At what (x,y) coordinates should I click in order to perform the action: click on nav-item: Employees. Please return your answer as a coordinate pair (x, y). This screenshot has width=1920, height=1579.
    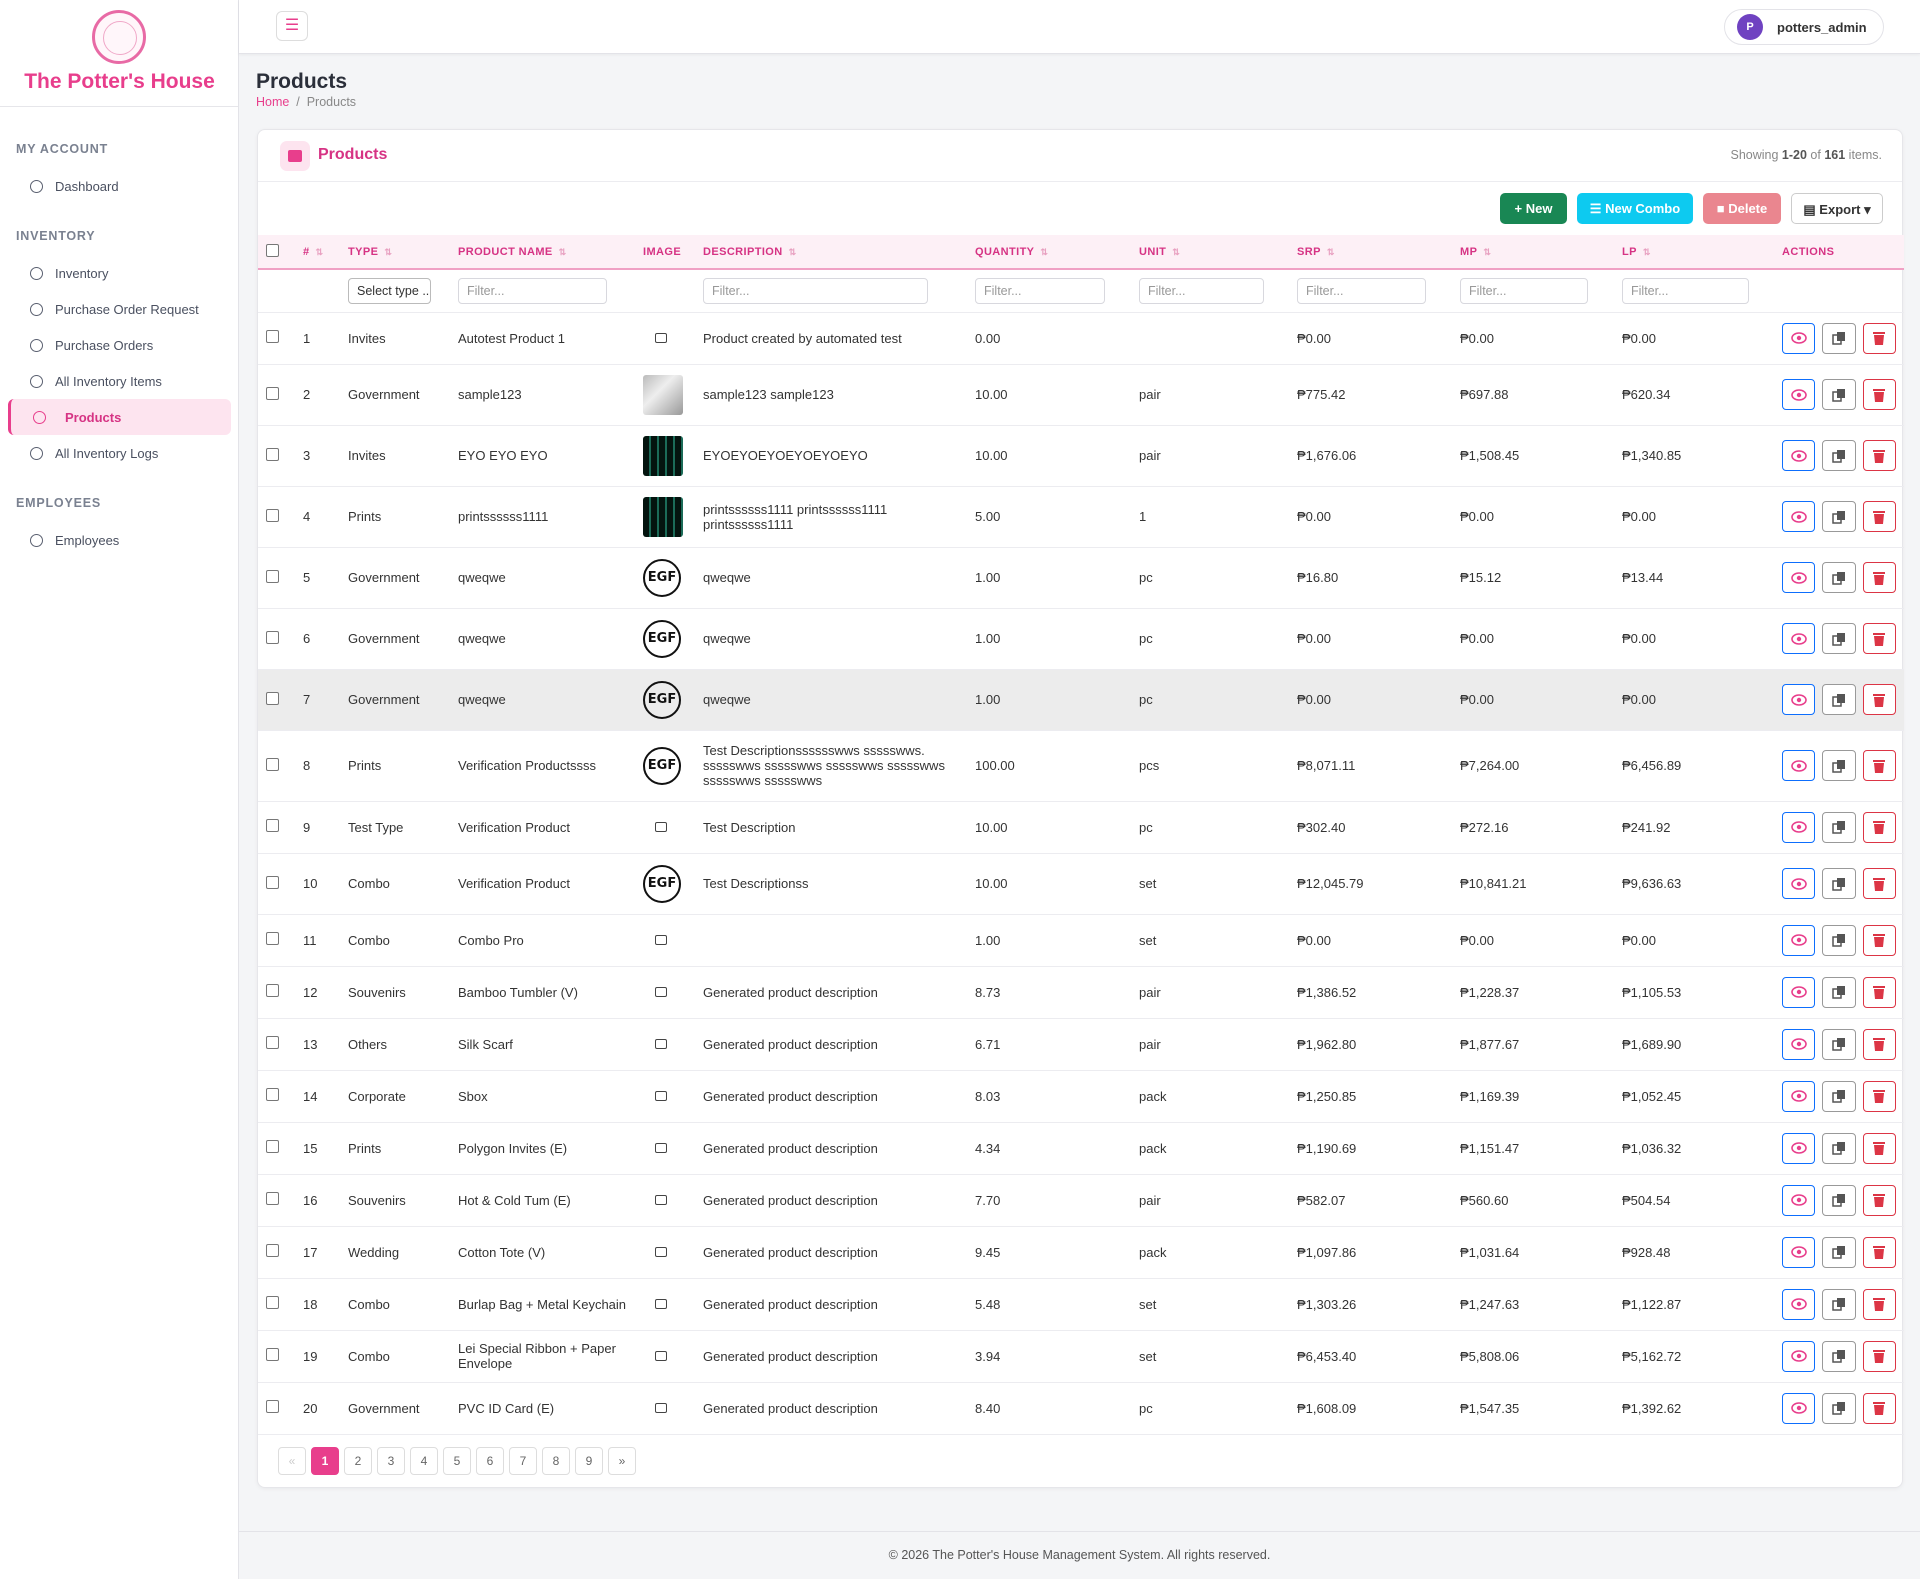
    Looking at the image, I should click on (119, 540).